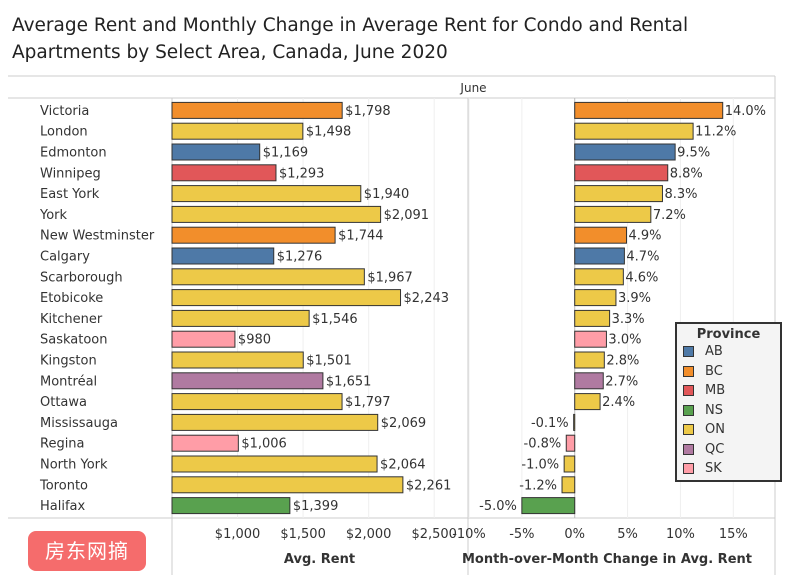  What do you see at coordinates (745, 111) in the screenshot?
I see `change-value-label: 14.0%` at bounding box center [745, 111].